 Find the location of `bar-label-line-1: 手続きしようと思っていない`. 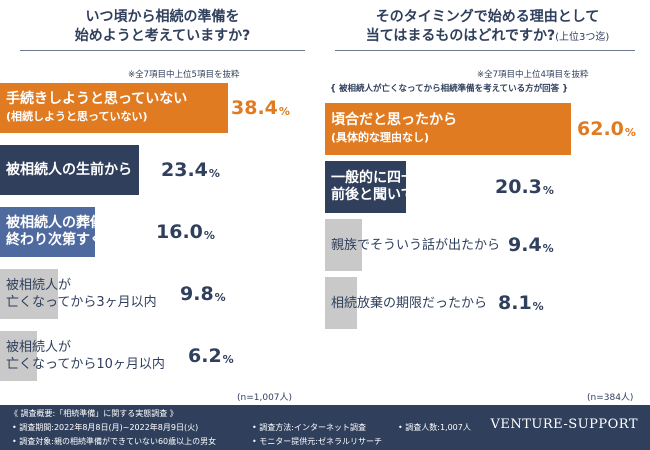

bar-label-line-1: 手続きしようと思っていない is located at coordinates (97, 99).